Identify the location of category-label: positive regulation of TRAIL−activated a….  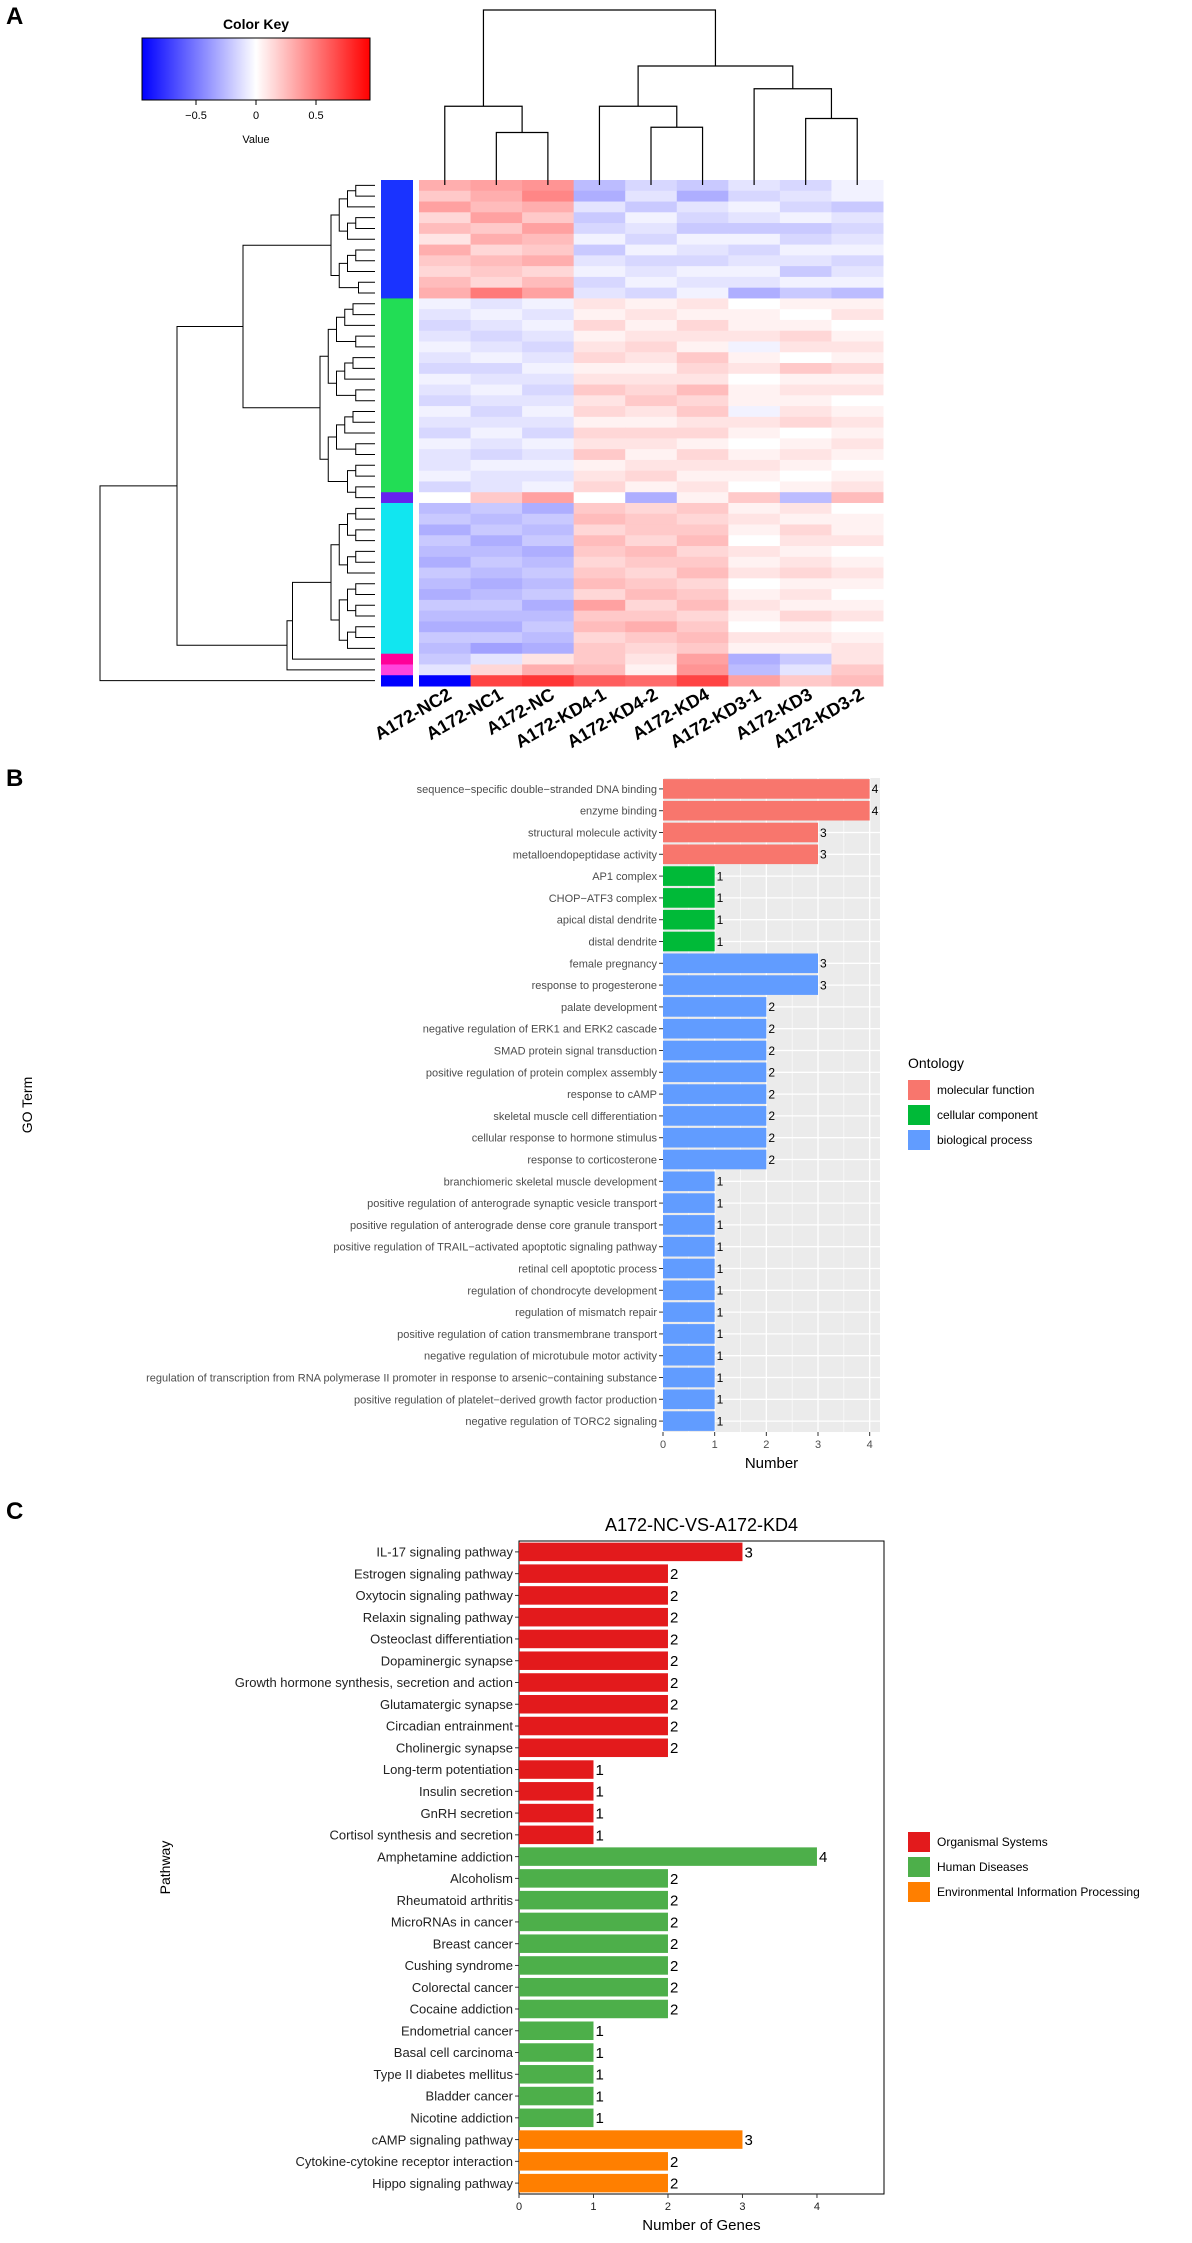
(495, 1248).